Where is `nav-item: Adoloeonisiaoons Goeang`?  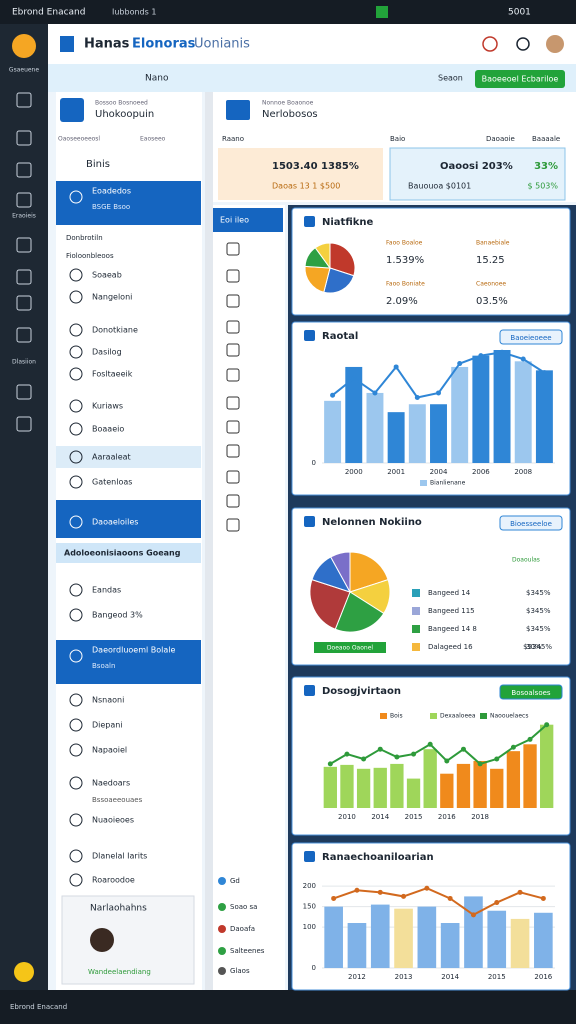 nav-item: Adoloeonisiaoons Goeang is located at coordinates (122, 553).